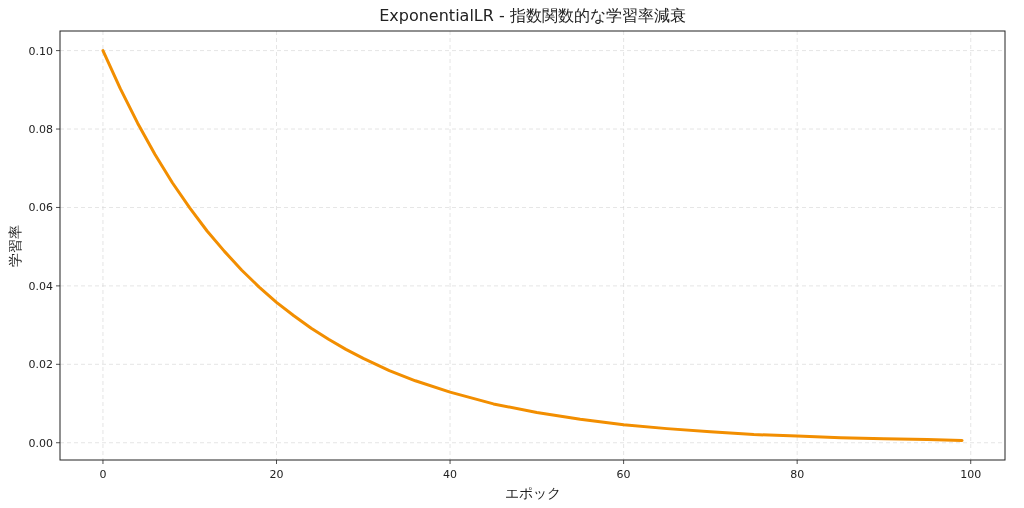 The width and height of the screenshot is (1024, 508). Describe the element at coordinates (40, 443) in the screenshot. I see `y-tick-label: 0.00` at that location.